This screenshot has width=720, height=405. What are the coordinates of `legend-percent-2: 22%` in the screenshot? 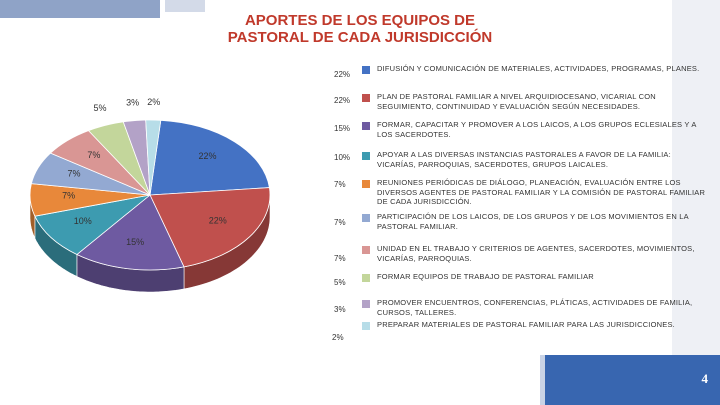 It's located at (342, 100).